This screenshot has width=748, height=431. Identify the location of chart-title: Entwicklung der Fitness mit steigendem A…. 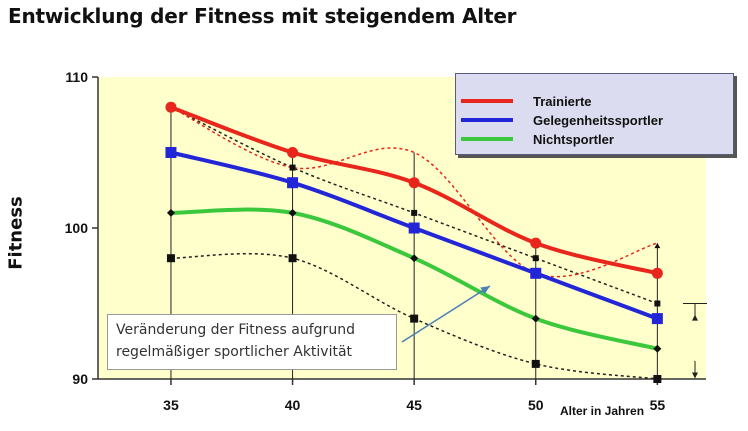
(262, 16).